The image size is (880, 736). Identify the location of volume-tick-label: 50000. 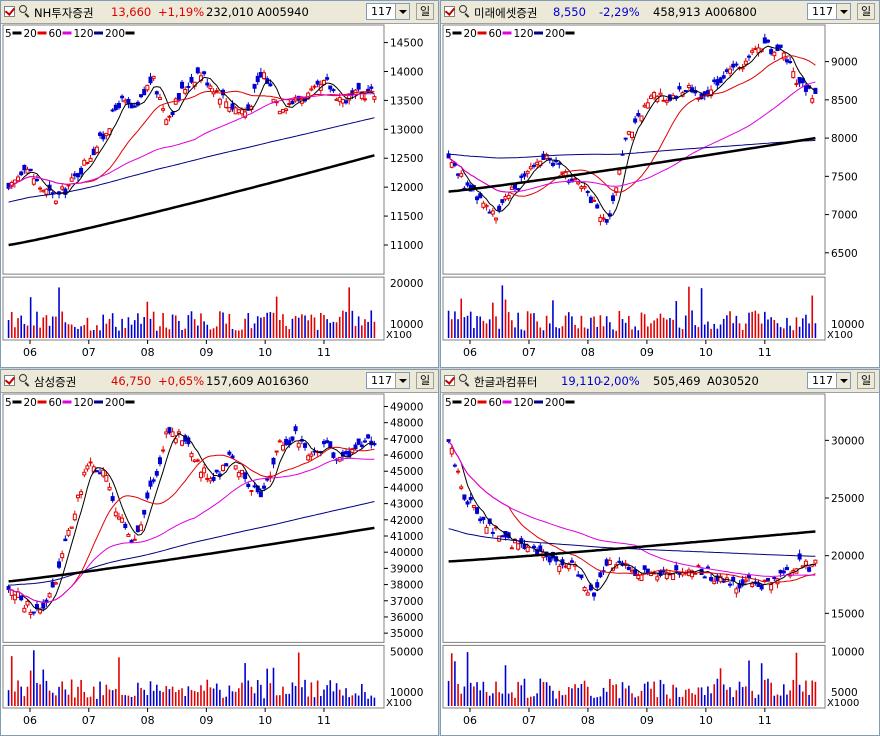
(406, 652).